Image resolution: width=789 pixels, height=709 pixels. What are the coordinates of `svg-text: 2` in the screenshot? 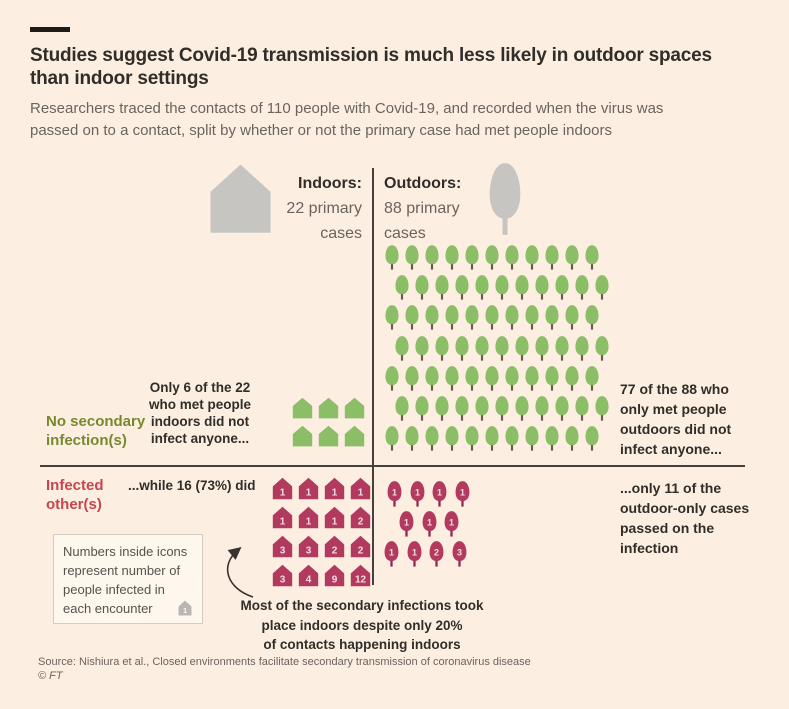 It's located at (361, 551).